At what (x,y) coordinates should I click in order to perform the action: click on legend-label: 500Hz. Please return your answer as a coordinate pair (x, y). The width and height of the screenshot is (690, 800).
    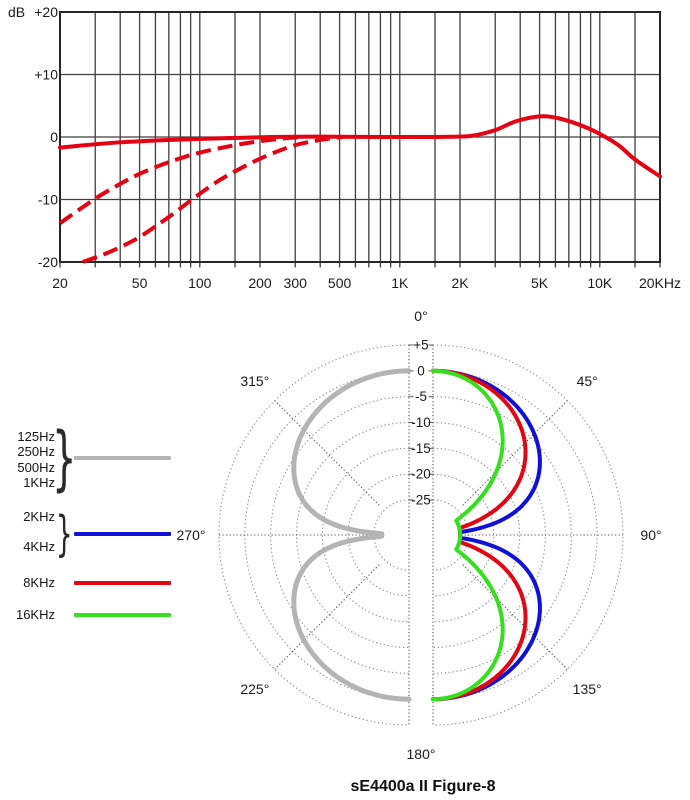
    Looking at the image, I should click on (36, 467).